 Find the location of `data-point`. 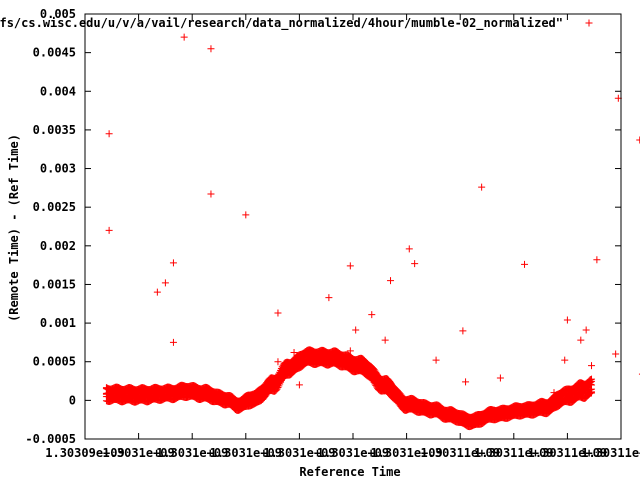

data-point is located at coordinates (592, 379).